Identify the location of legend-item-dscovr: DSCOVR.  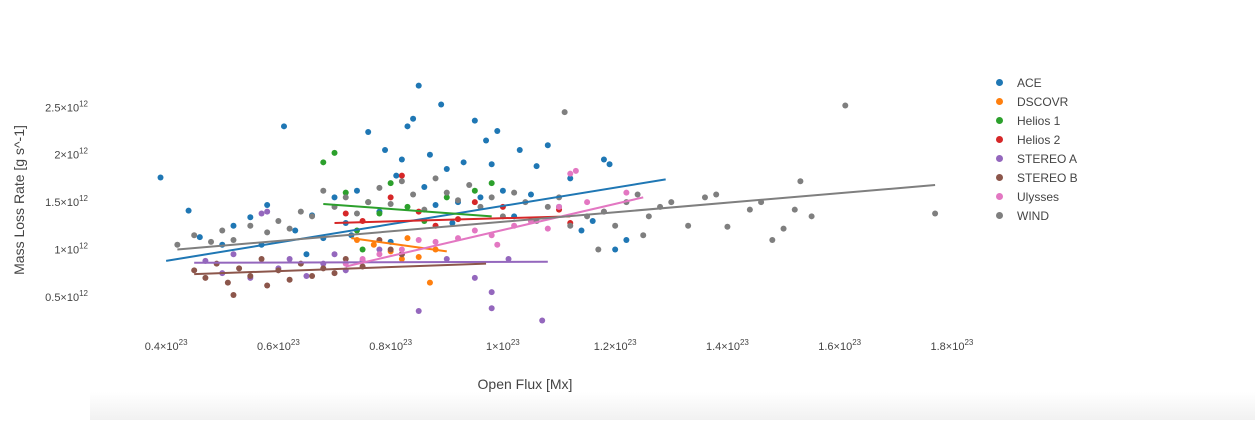
(1035, 101).